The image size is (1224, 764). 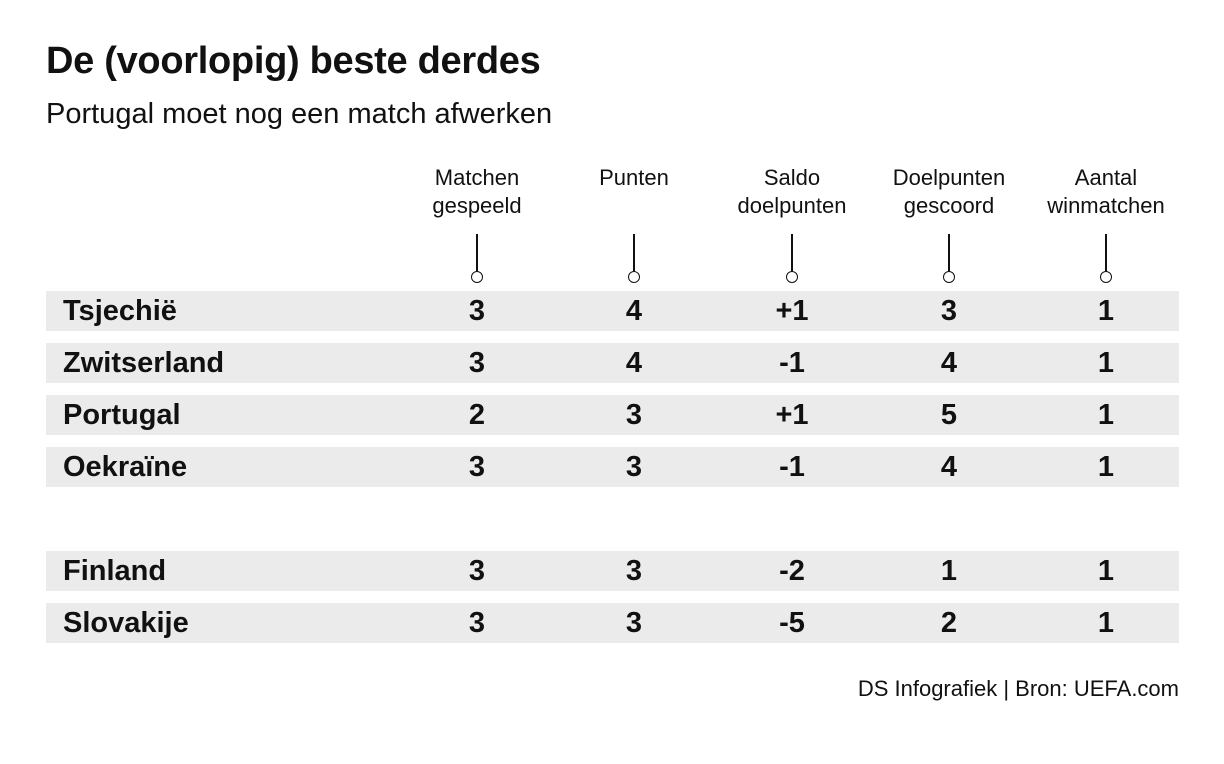 I want to click on table-row: Oekraïne 3 3 -1 4 1, so click(x=612, y=467).